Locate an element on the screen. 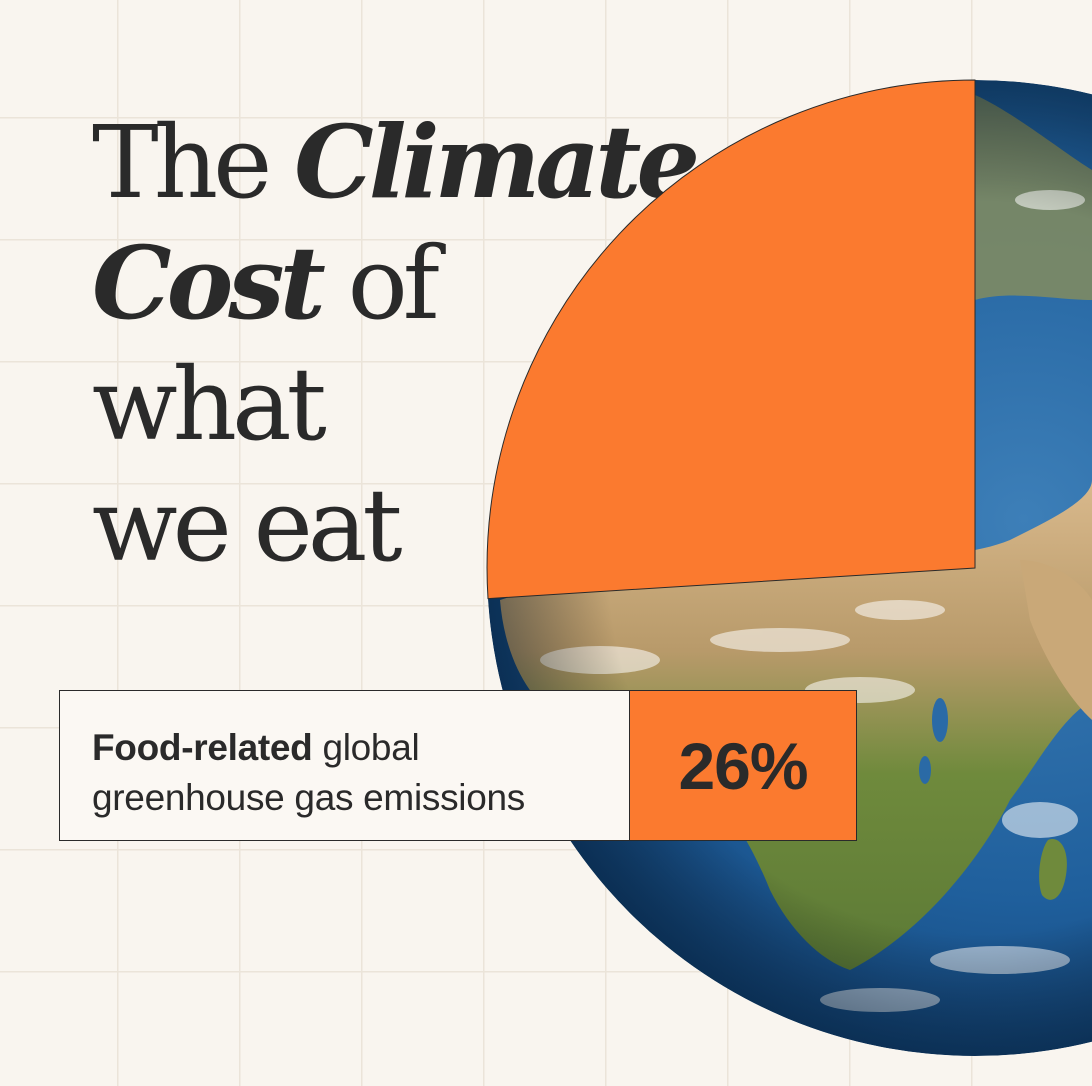 This screenshot has width=1092, height=1086. title-line-4: we eat is located at coordinates (247, 525).